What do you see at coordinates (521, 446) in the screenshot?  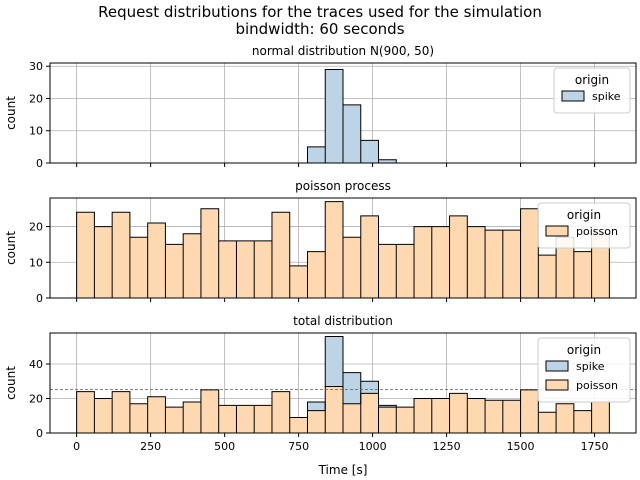 I see `x-tick-label: 1500` at bounding box center [521, 446].